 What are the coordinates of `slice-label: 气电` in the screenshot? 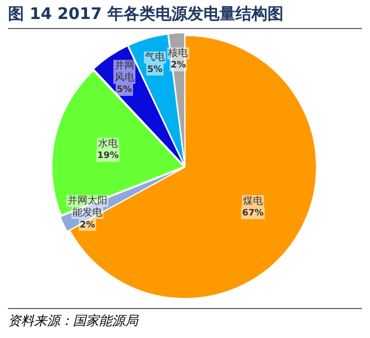 It's located at (154, 57).